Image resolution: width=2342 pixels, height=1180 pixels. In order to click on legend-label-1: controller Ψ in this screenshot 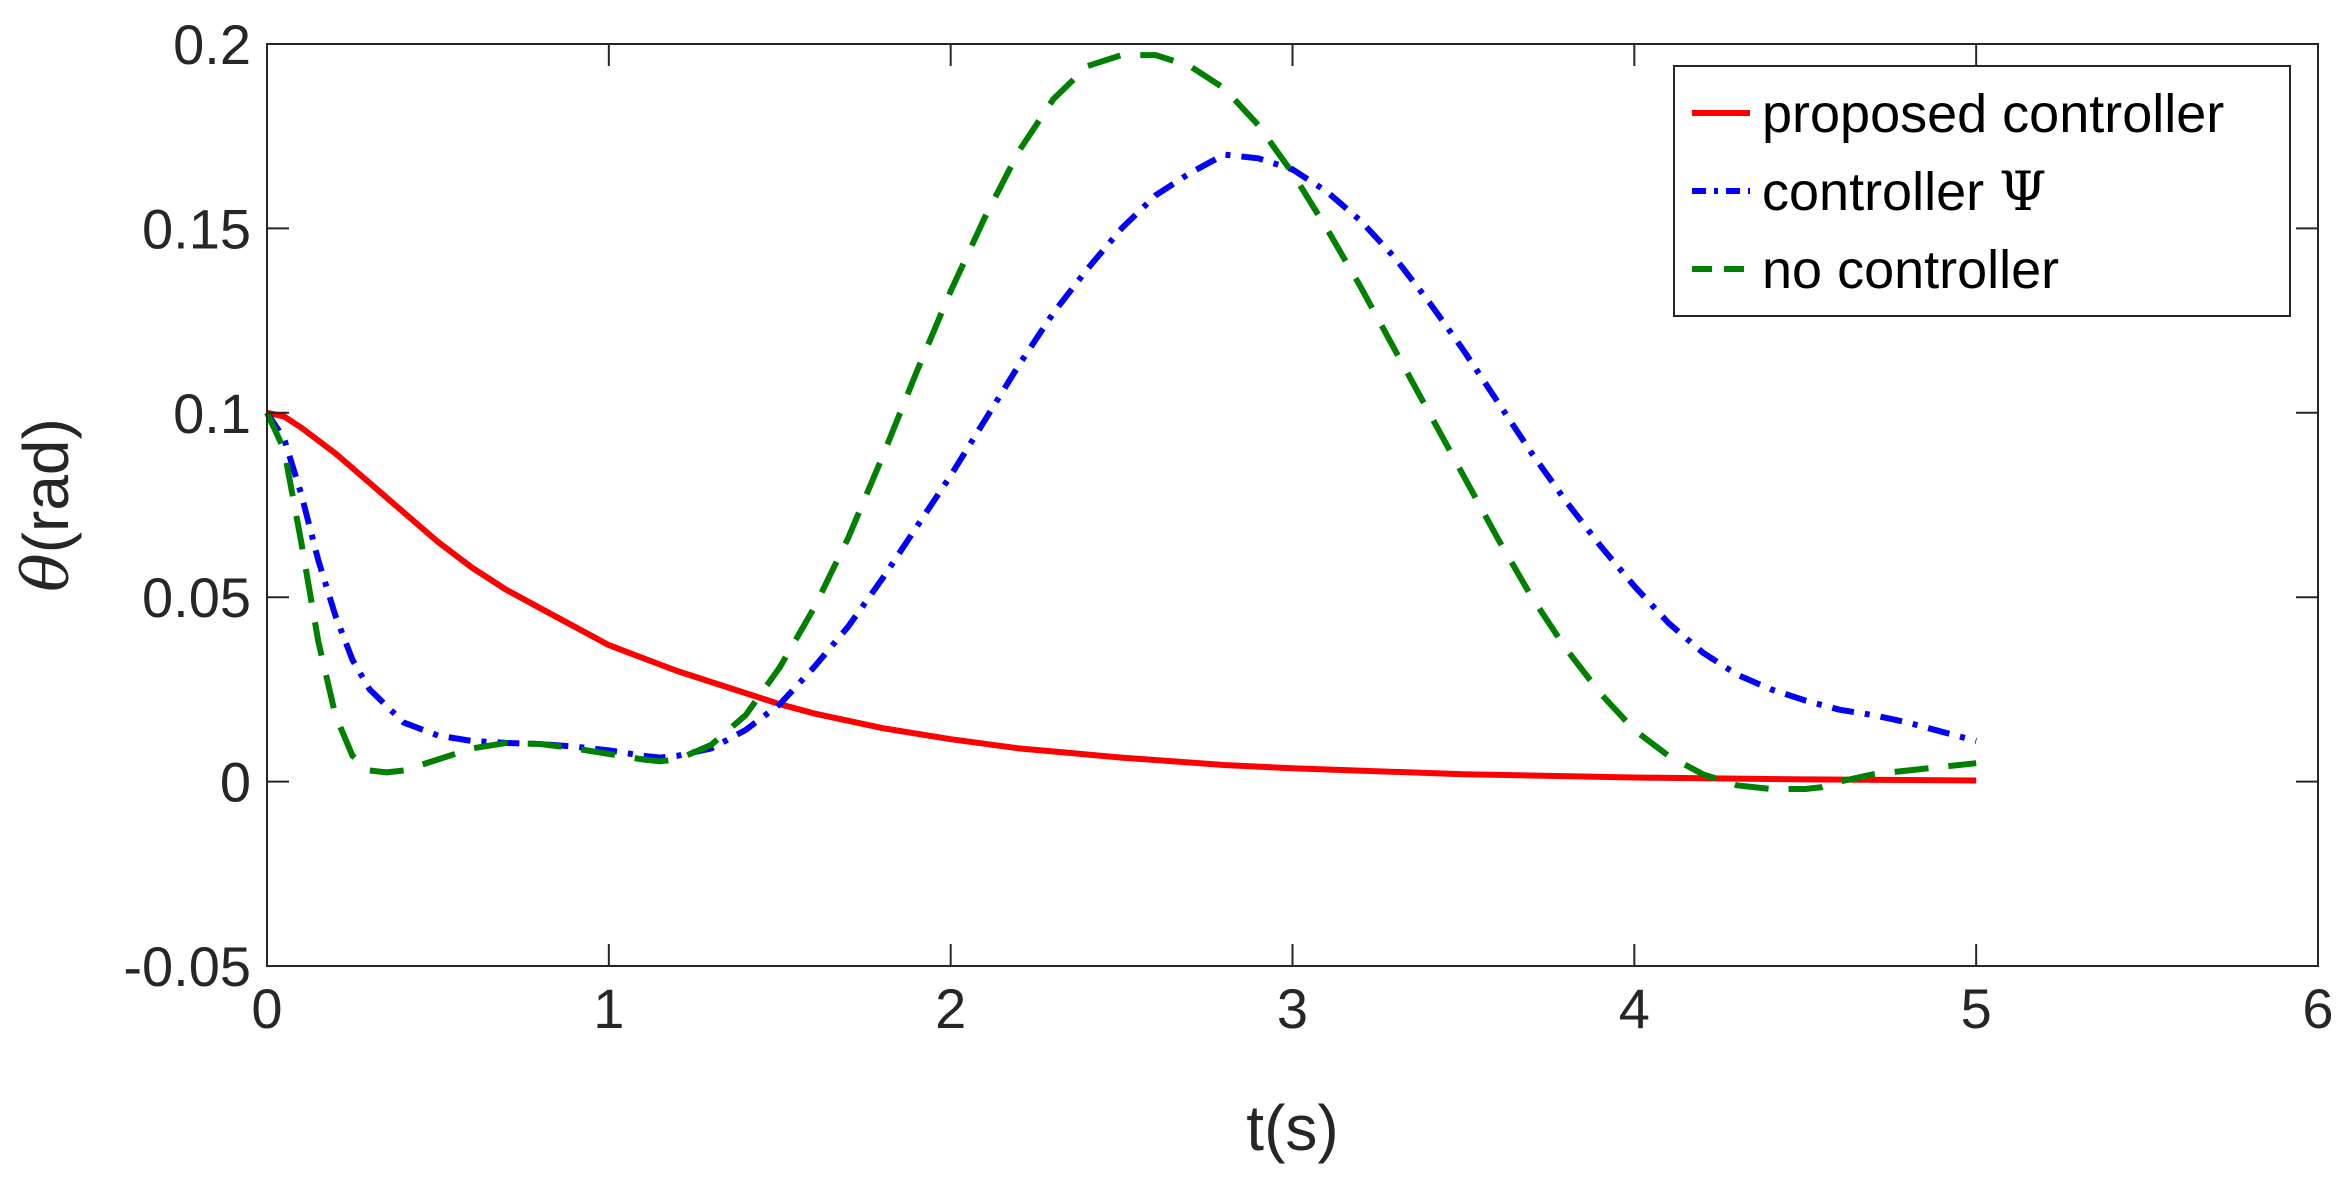, I will do `click(1904, 191)`.